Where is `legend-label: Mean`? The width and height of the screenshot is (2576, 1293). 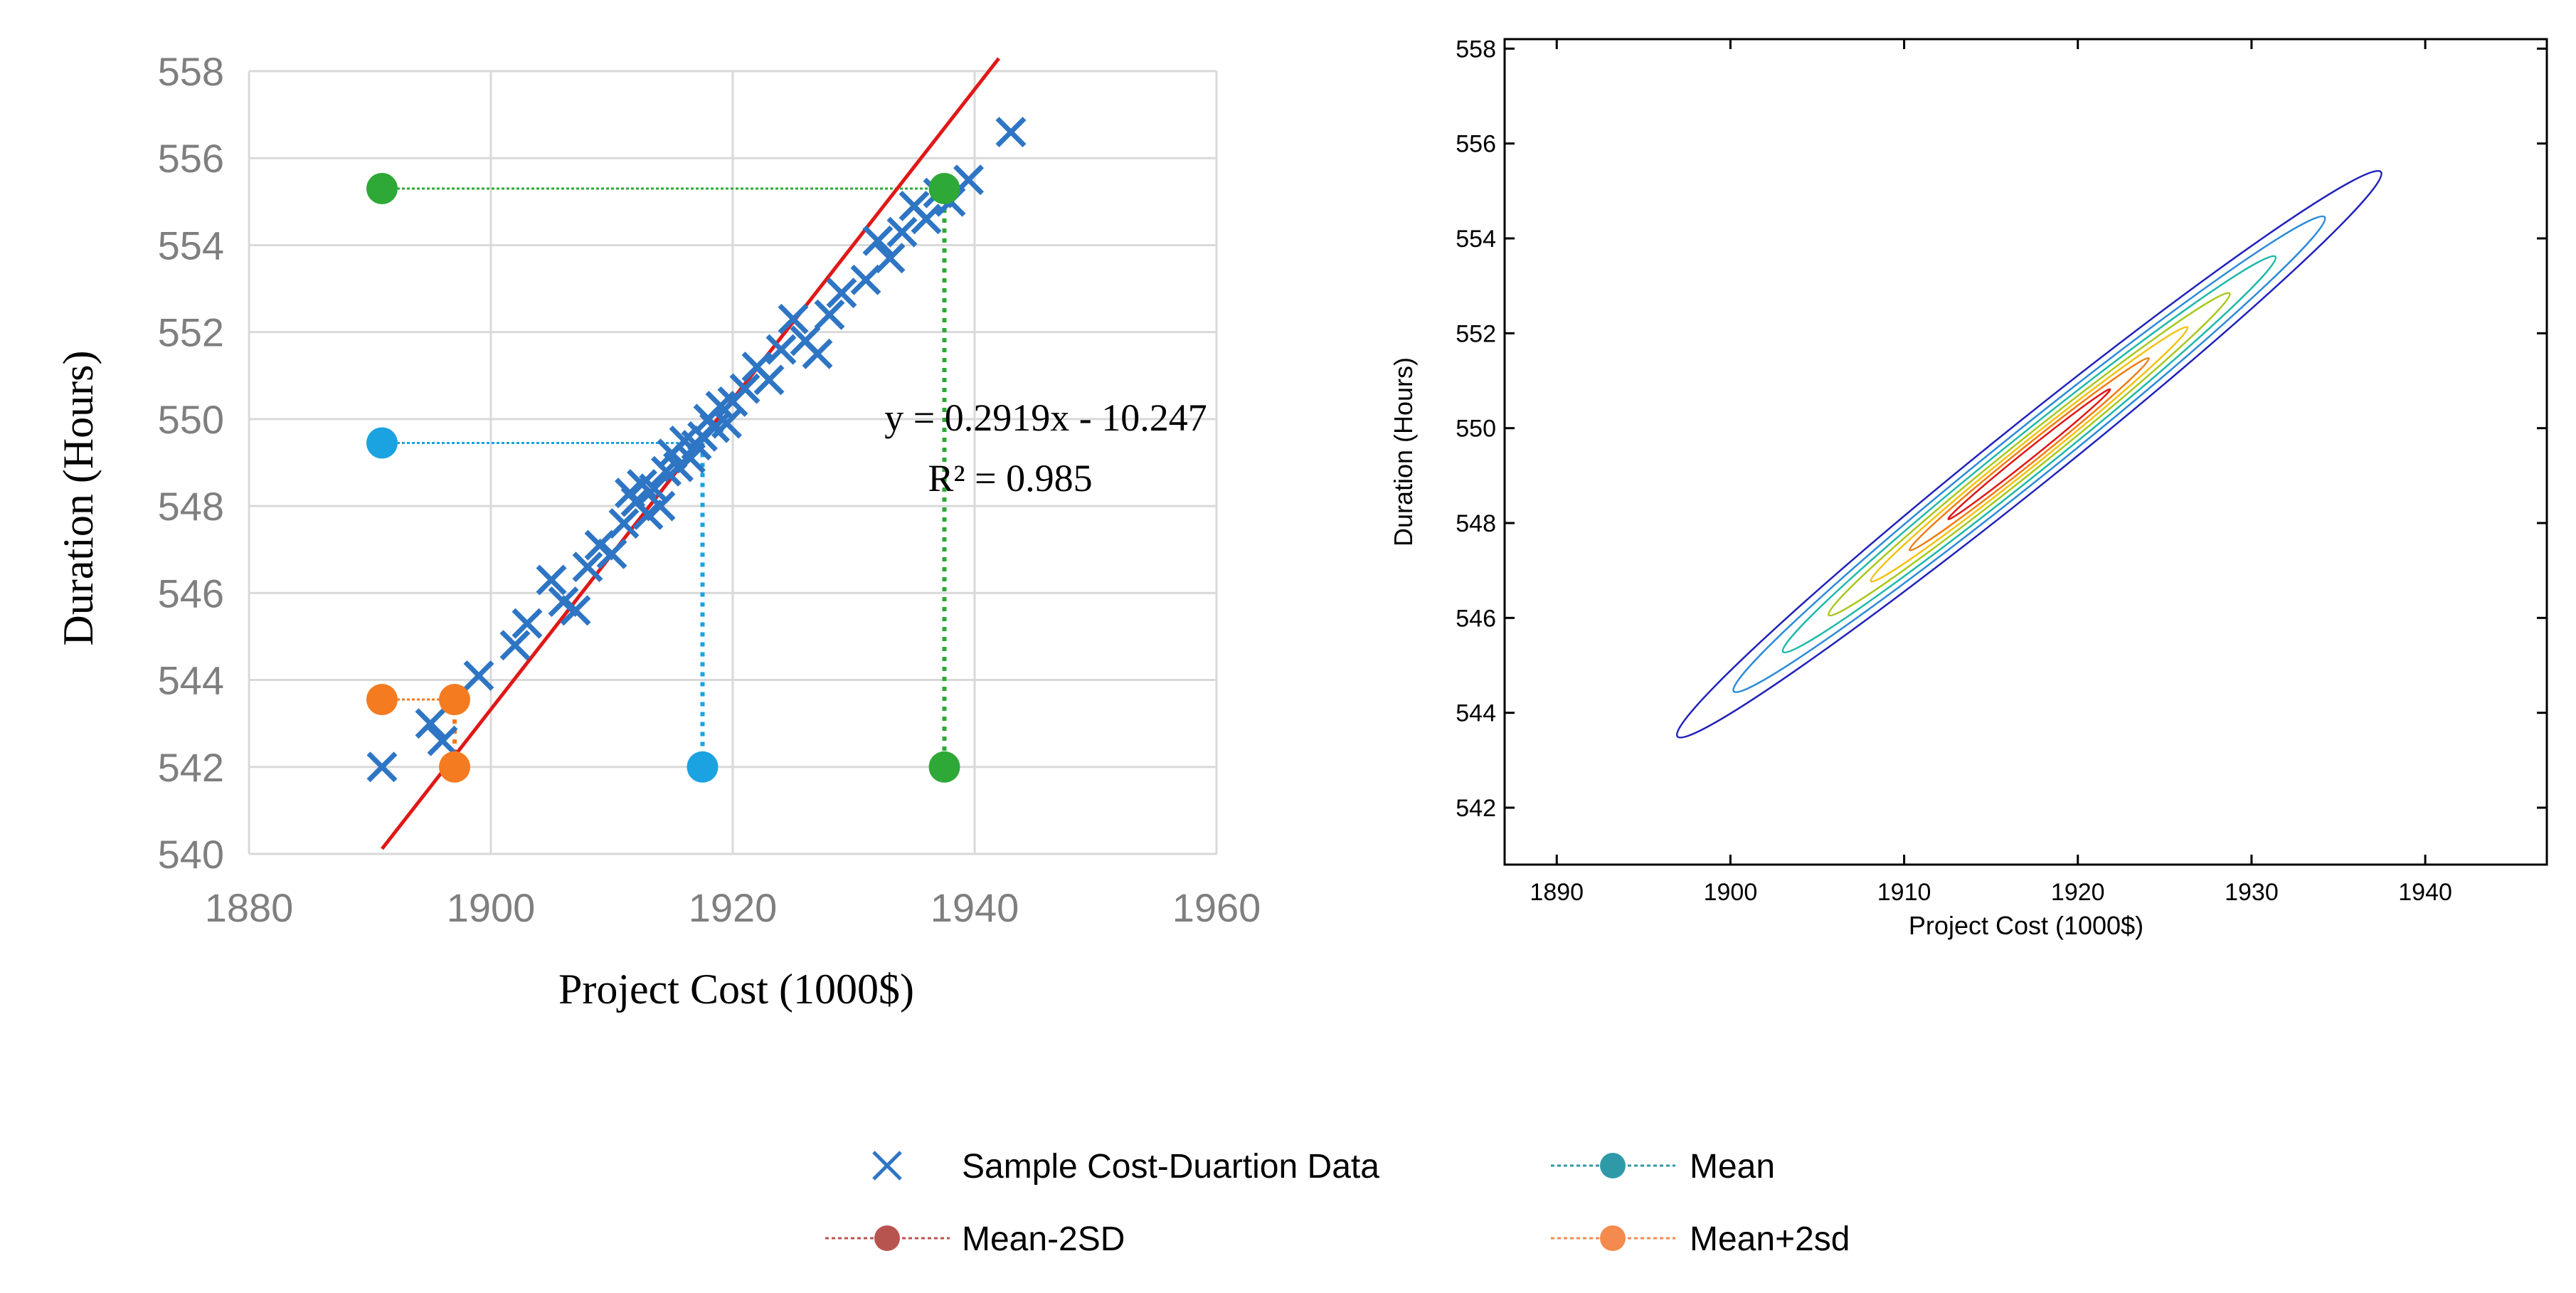
legend-label: Mean is located at coordinates (1732, 1167).